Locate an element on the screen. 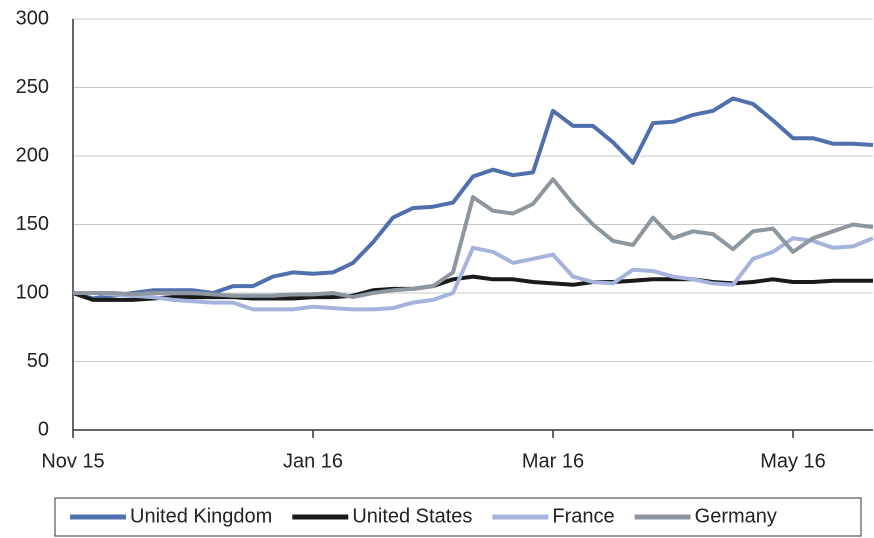  x-tick-label: May 16 is located at coordinates (793, 461).